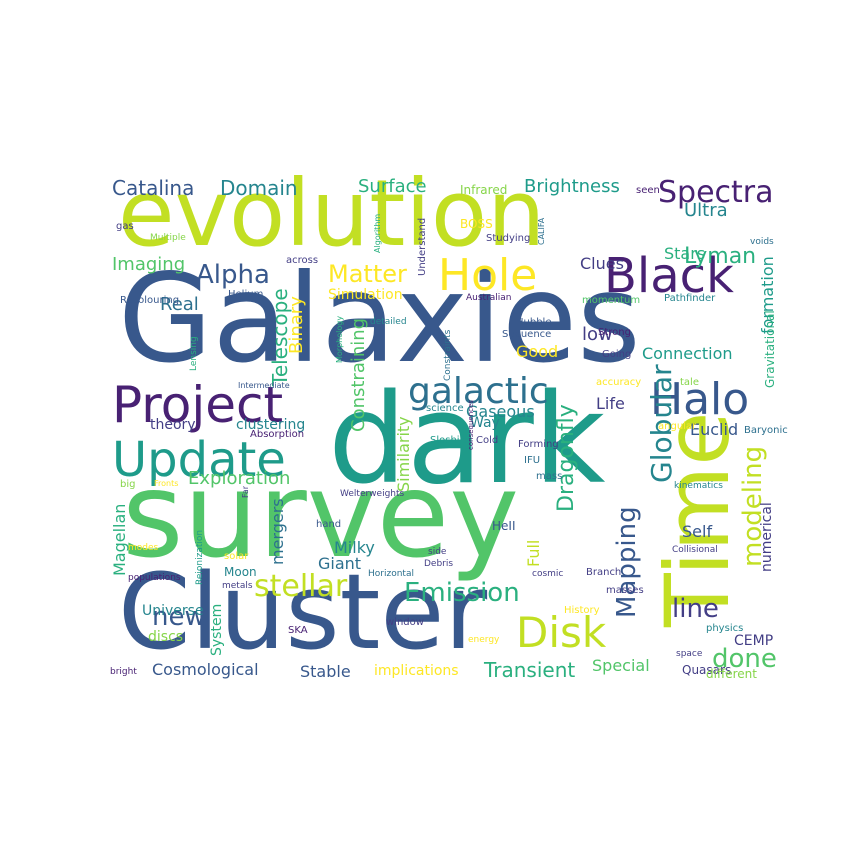  What do you see at coordinates (321, 515) in the screenshot?
I see `cloud-word: survey` at bounding box center [321, 515].